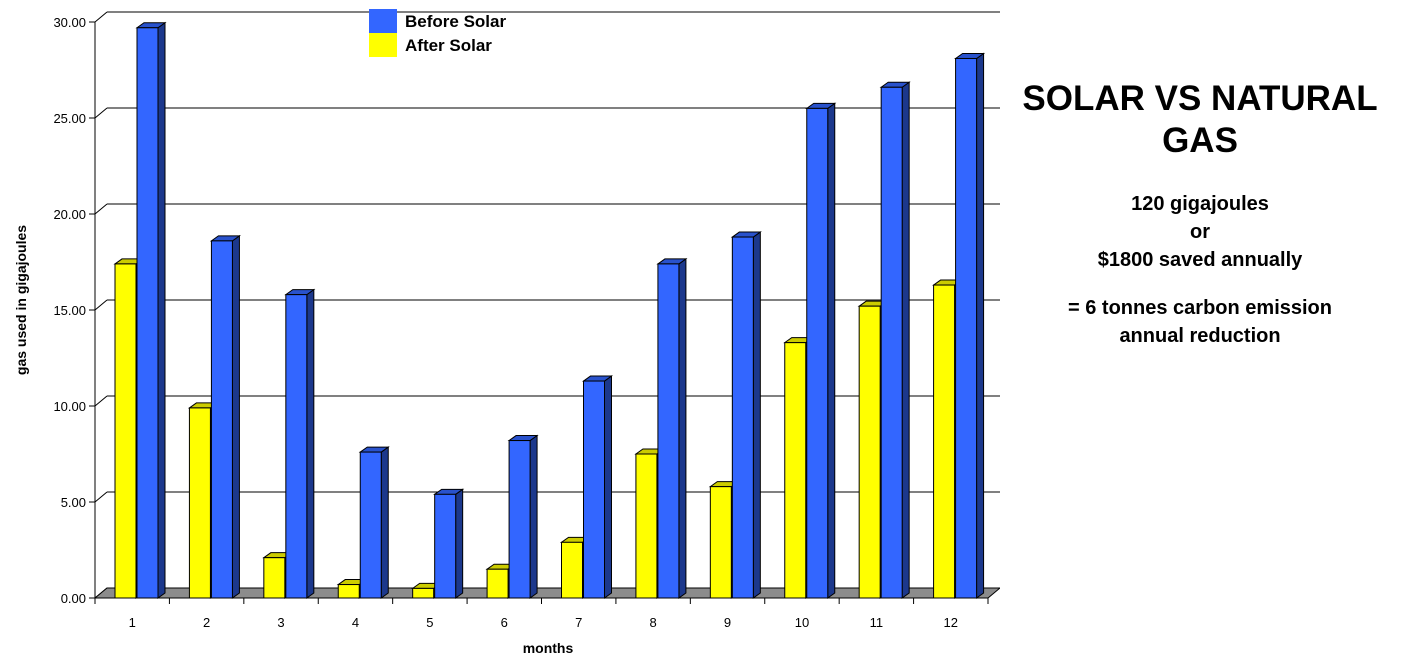  I want to click on x-tick-label: 10, so click(802, 622).